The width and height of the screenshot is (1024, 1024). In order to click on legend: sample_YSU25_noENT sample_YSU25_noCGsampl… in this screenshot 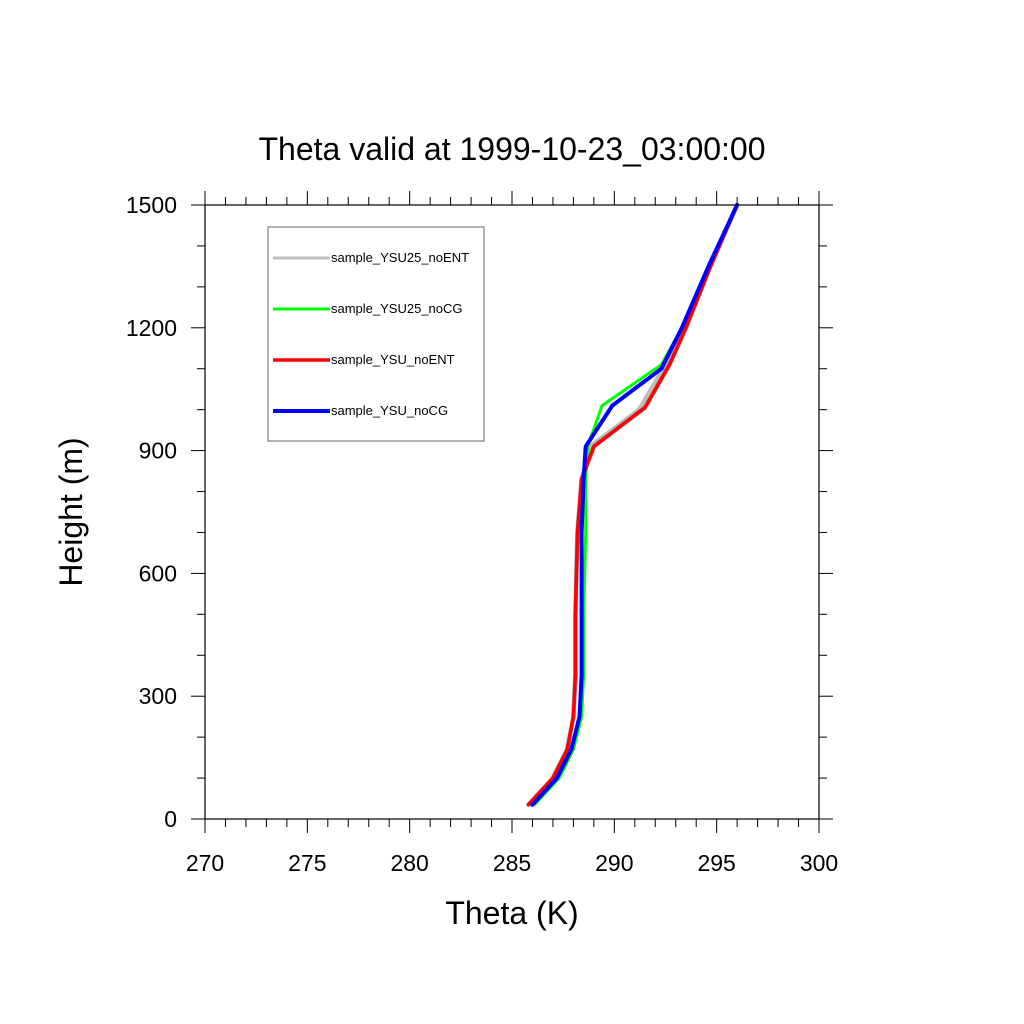, I will do `click(376, 334)`.